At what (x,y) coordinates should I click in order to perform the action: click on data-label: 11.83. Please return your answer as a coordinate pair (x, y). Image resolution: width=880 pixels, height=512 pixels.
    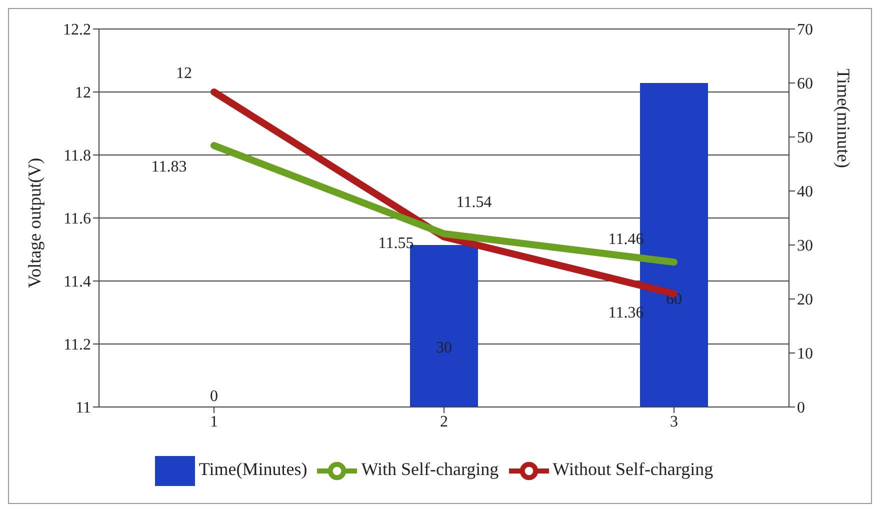
    Looking at the image, I should click on (169, 167).